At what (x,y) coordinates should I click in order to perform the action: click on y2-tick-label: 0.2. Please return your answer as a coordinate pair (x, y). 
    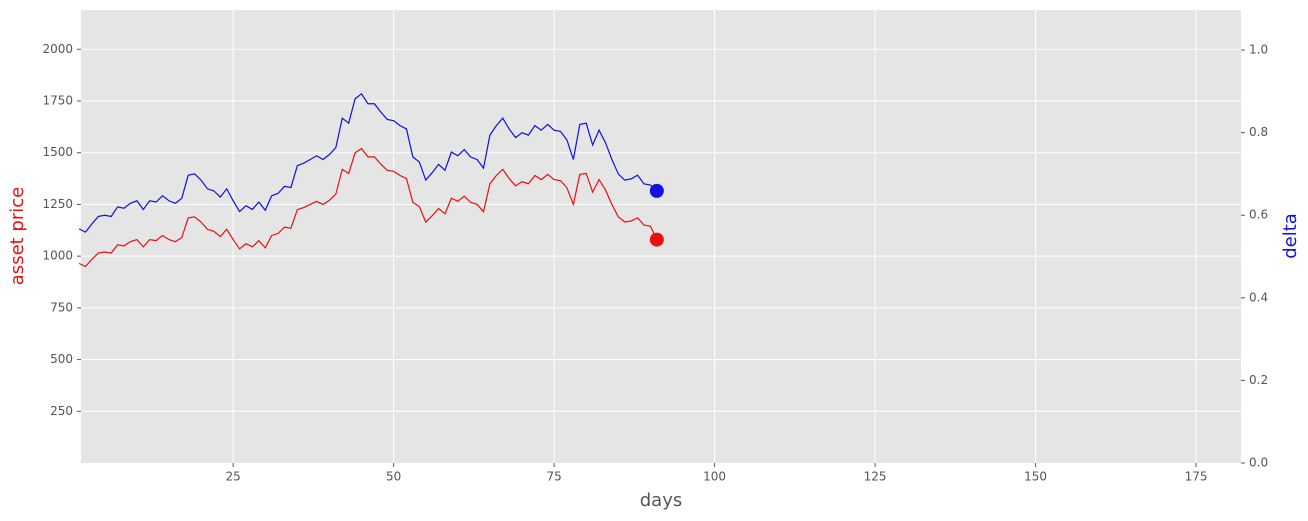
    Looking at the image, I should click on (1258, 380).